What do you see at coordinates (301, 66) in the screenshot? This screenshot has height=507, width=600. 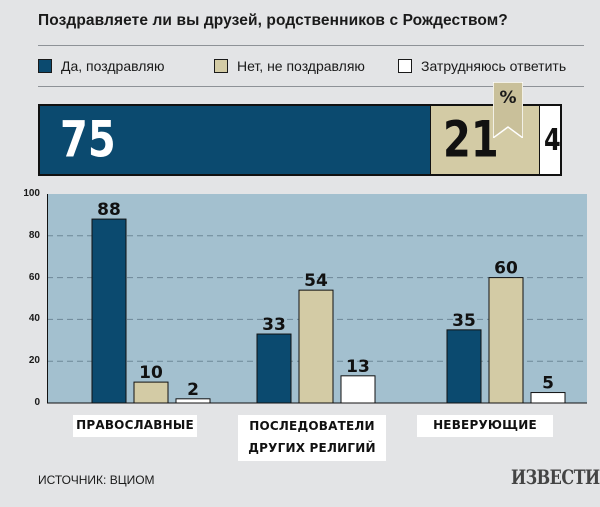 I see `legend-label-no: Нет, не поздравляю` at bounding box center [301, 66].